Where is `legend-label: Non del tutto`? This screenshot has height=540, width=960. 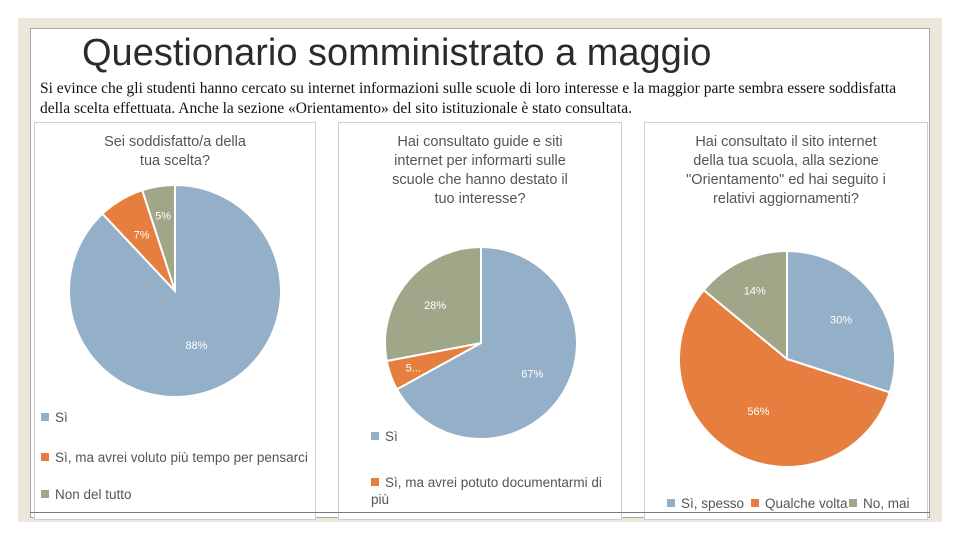
legend-label: Non del tutto is located at coordinates (93, 494).